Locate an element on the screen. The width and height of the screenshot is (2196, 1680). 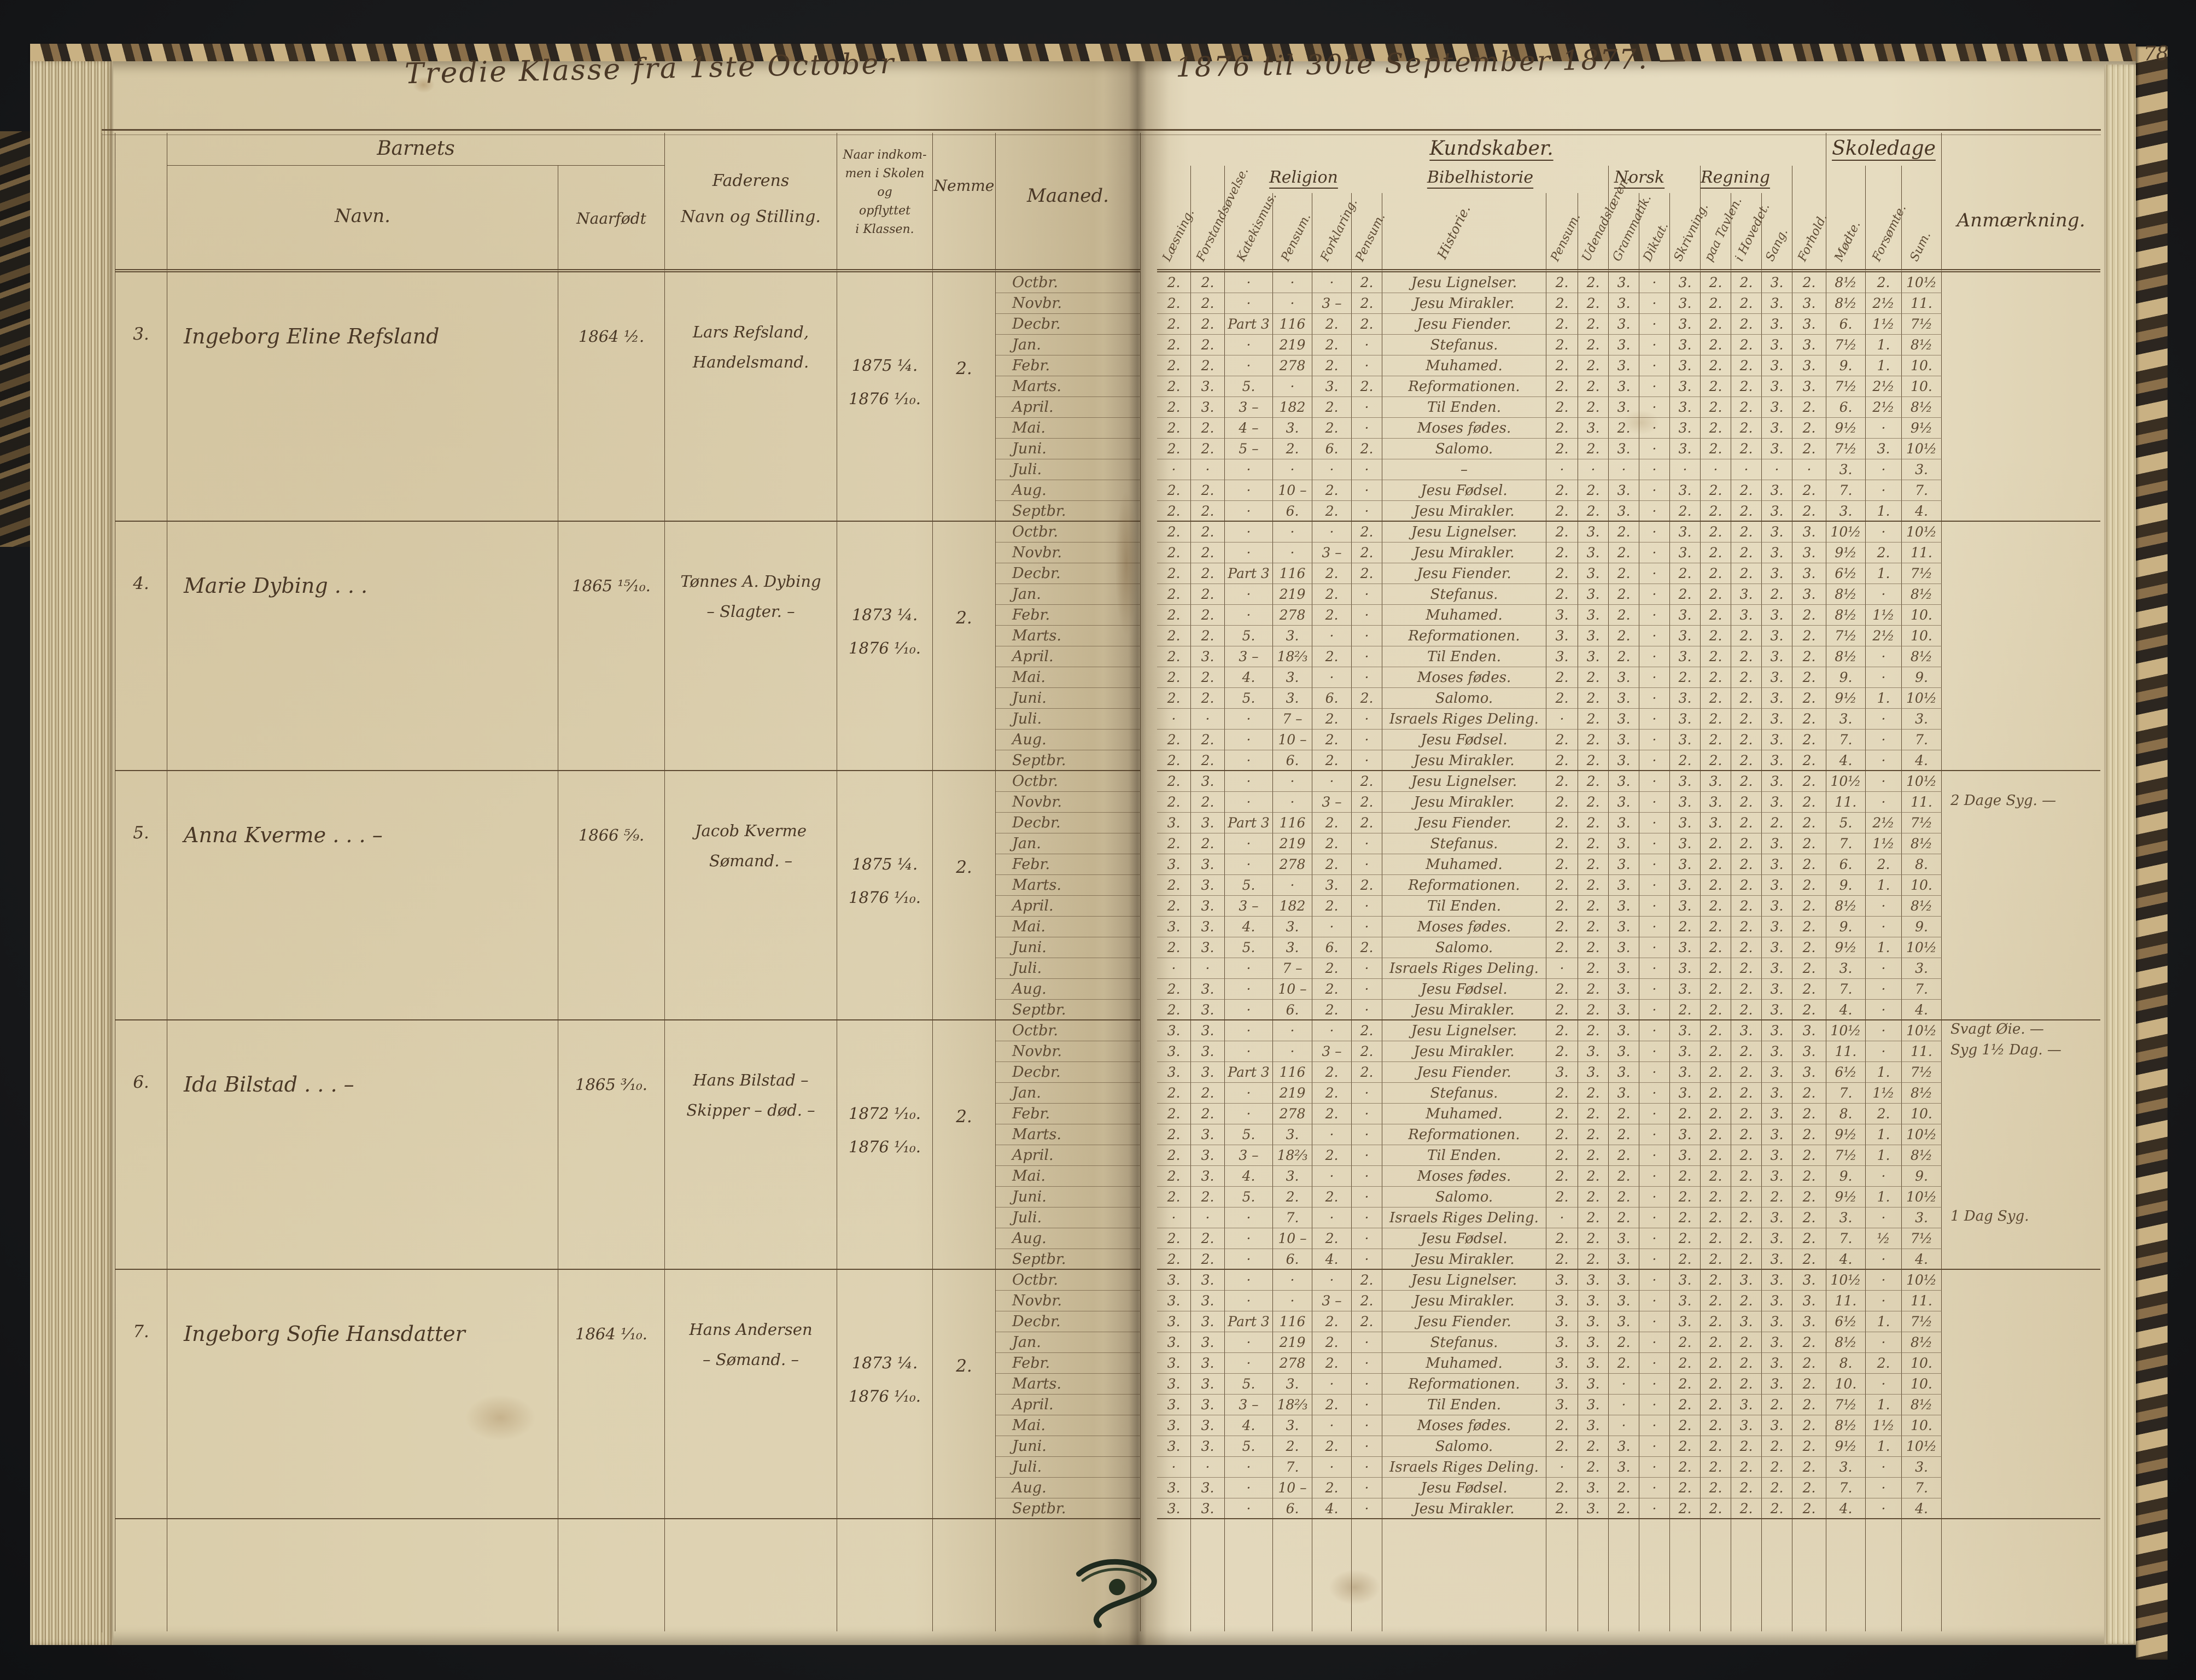
grade-cell: 6. is located at coordinates (1846, 324).